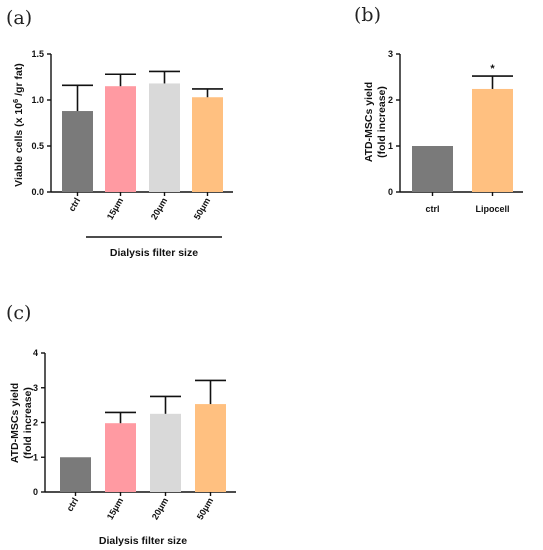 This screenshot has height=550, width=543. I want to click on panel-c-x-tick-label: 20μm, so click(160, 508).